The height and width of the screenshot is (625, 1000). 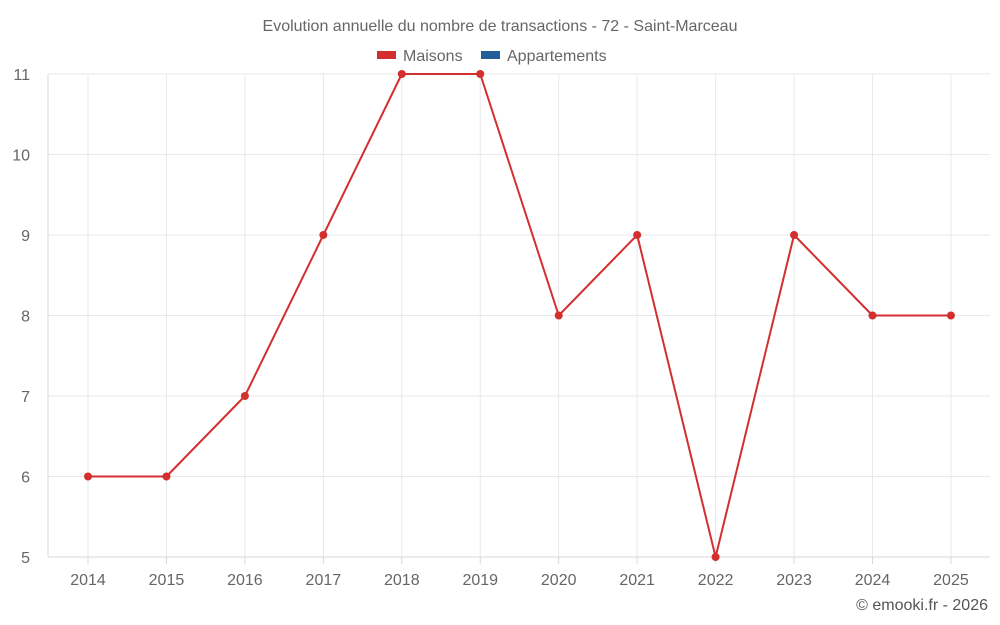 I want to click on x-tick-label: 2017, so click(x=324, y=580).